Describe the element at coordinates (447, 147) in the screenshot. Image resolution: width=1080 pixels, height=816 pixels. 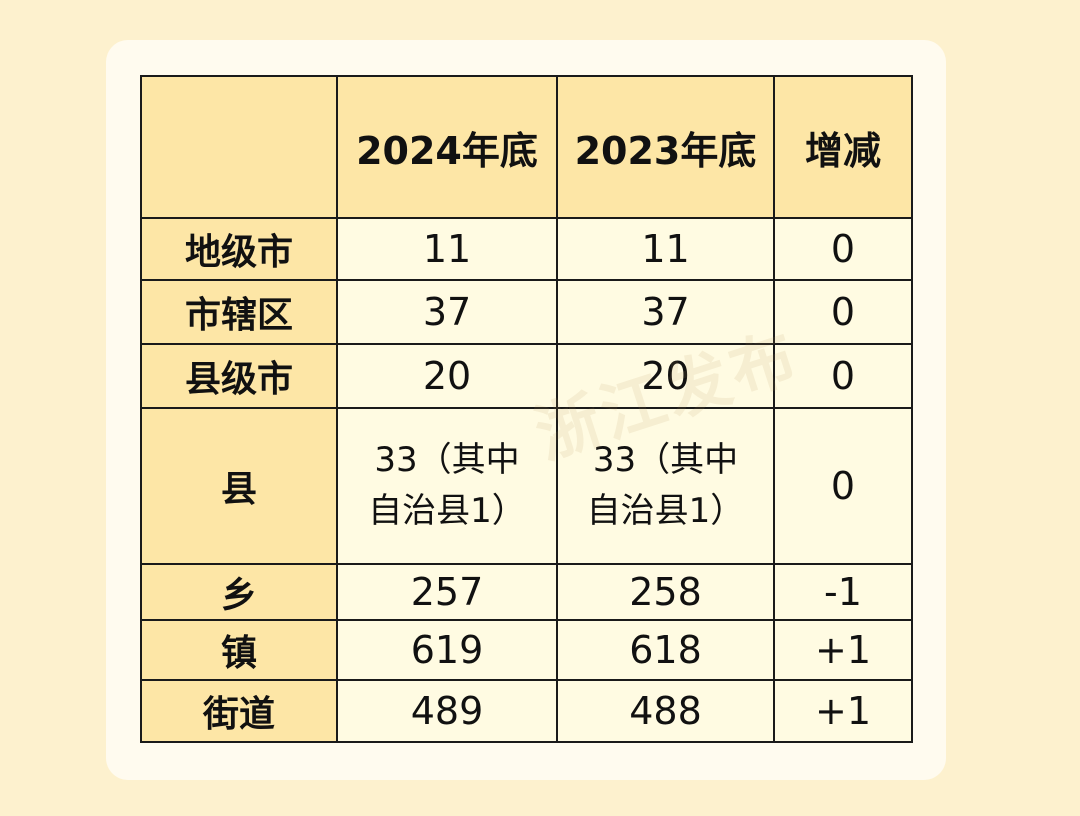
I see `header-2024: 2024年底` at that location.